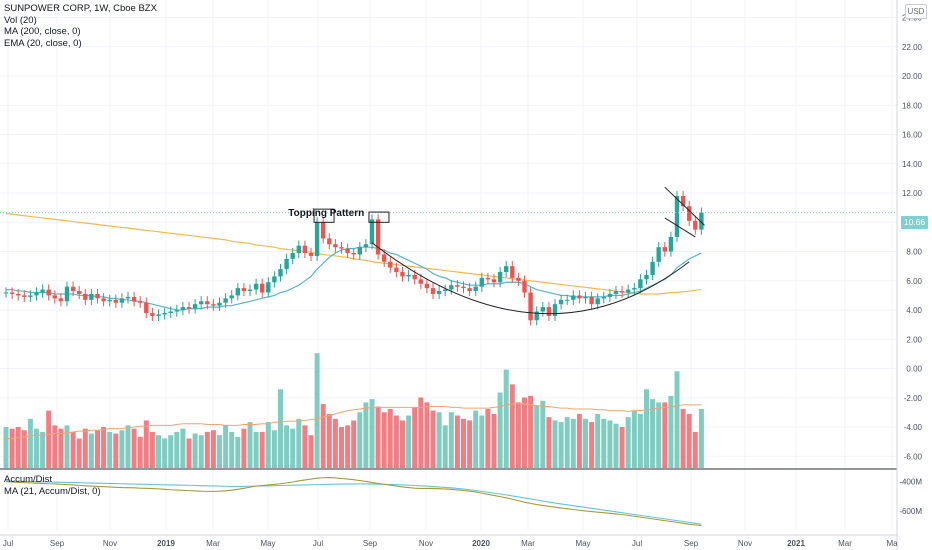  I want to click on time-tick-label: Ma, so click(892, 543).